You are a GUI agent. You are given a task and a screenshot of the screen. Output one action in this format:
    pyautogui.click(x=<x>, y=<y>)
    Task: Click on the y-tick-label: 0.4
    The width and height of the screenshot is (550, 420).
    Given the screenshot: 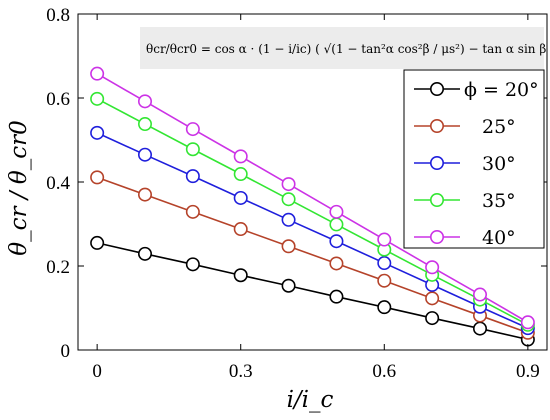 What is the action you would take?
    pyautogui.click(x=58, y=183)
    